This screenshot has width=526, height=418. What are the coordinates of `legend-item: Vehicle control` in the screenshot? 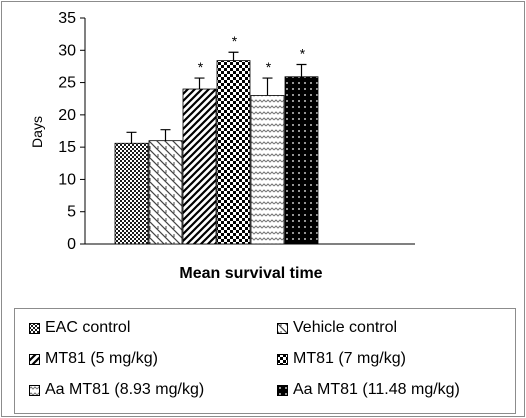 It's located at (337, 328).